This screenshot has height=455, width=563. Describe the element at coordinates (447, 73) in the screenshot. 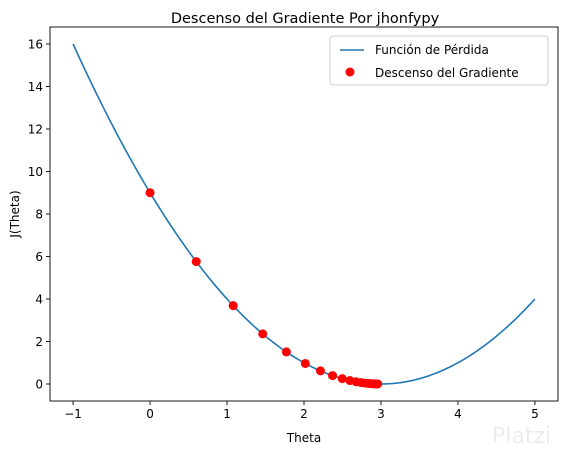

I see `legend-point-label: Descenso del Gradiente` at that location.